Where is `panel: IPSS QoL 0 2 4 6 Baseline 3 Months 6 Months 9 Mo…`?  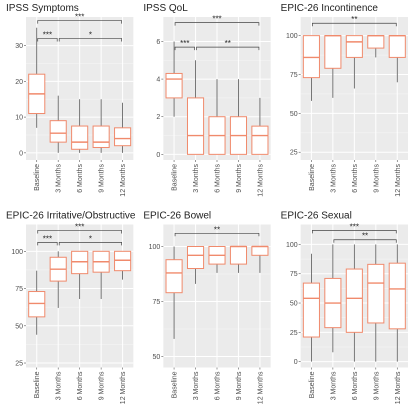
panel: IPSS QoL 0 2 4 6 Baseline 3 Months 6 Months 9 Mo… is located at coordinates (207, 100).